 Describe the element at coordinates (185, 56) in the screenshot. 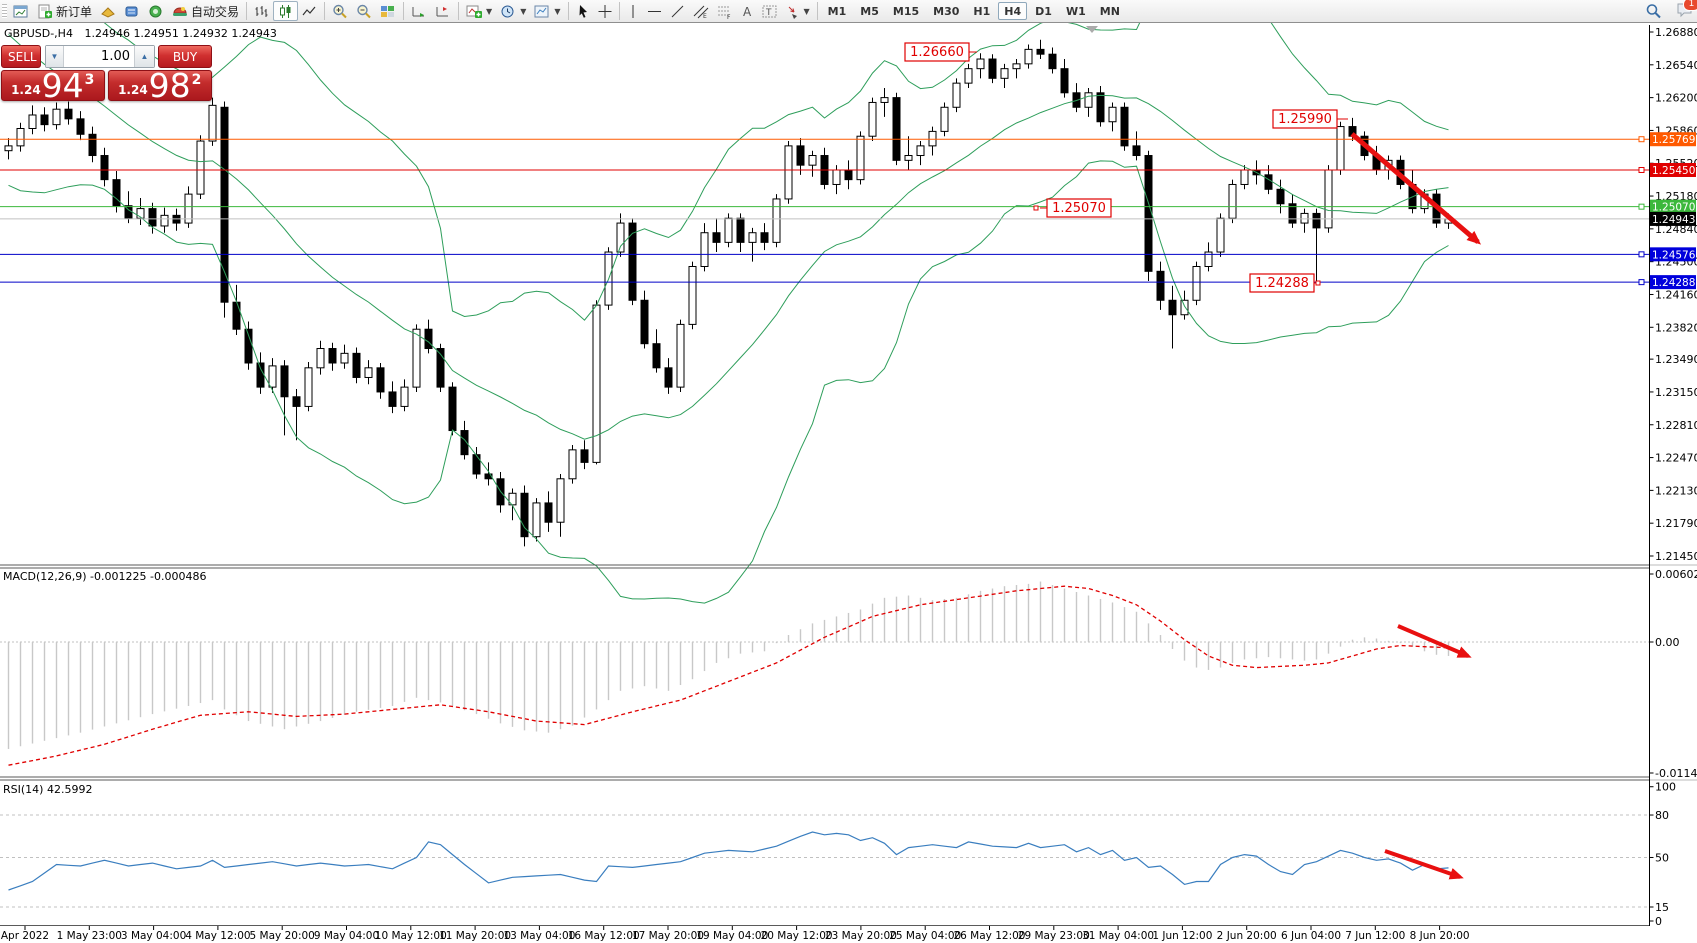

I see `buy-button: BUY` at that location.